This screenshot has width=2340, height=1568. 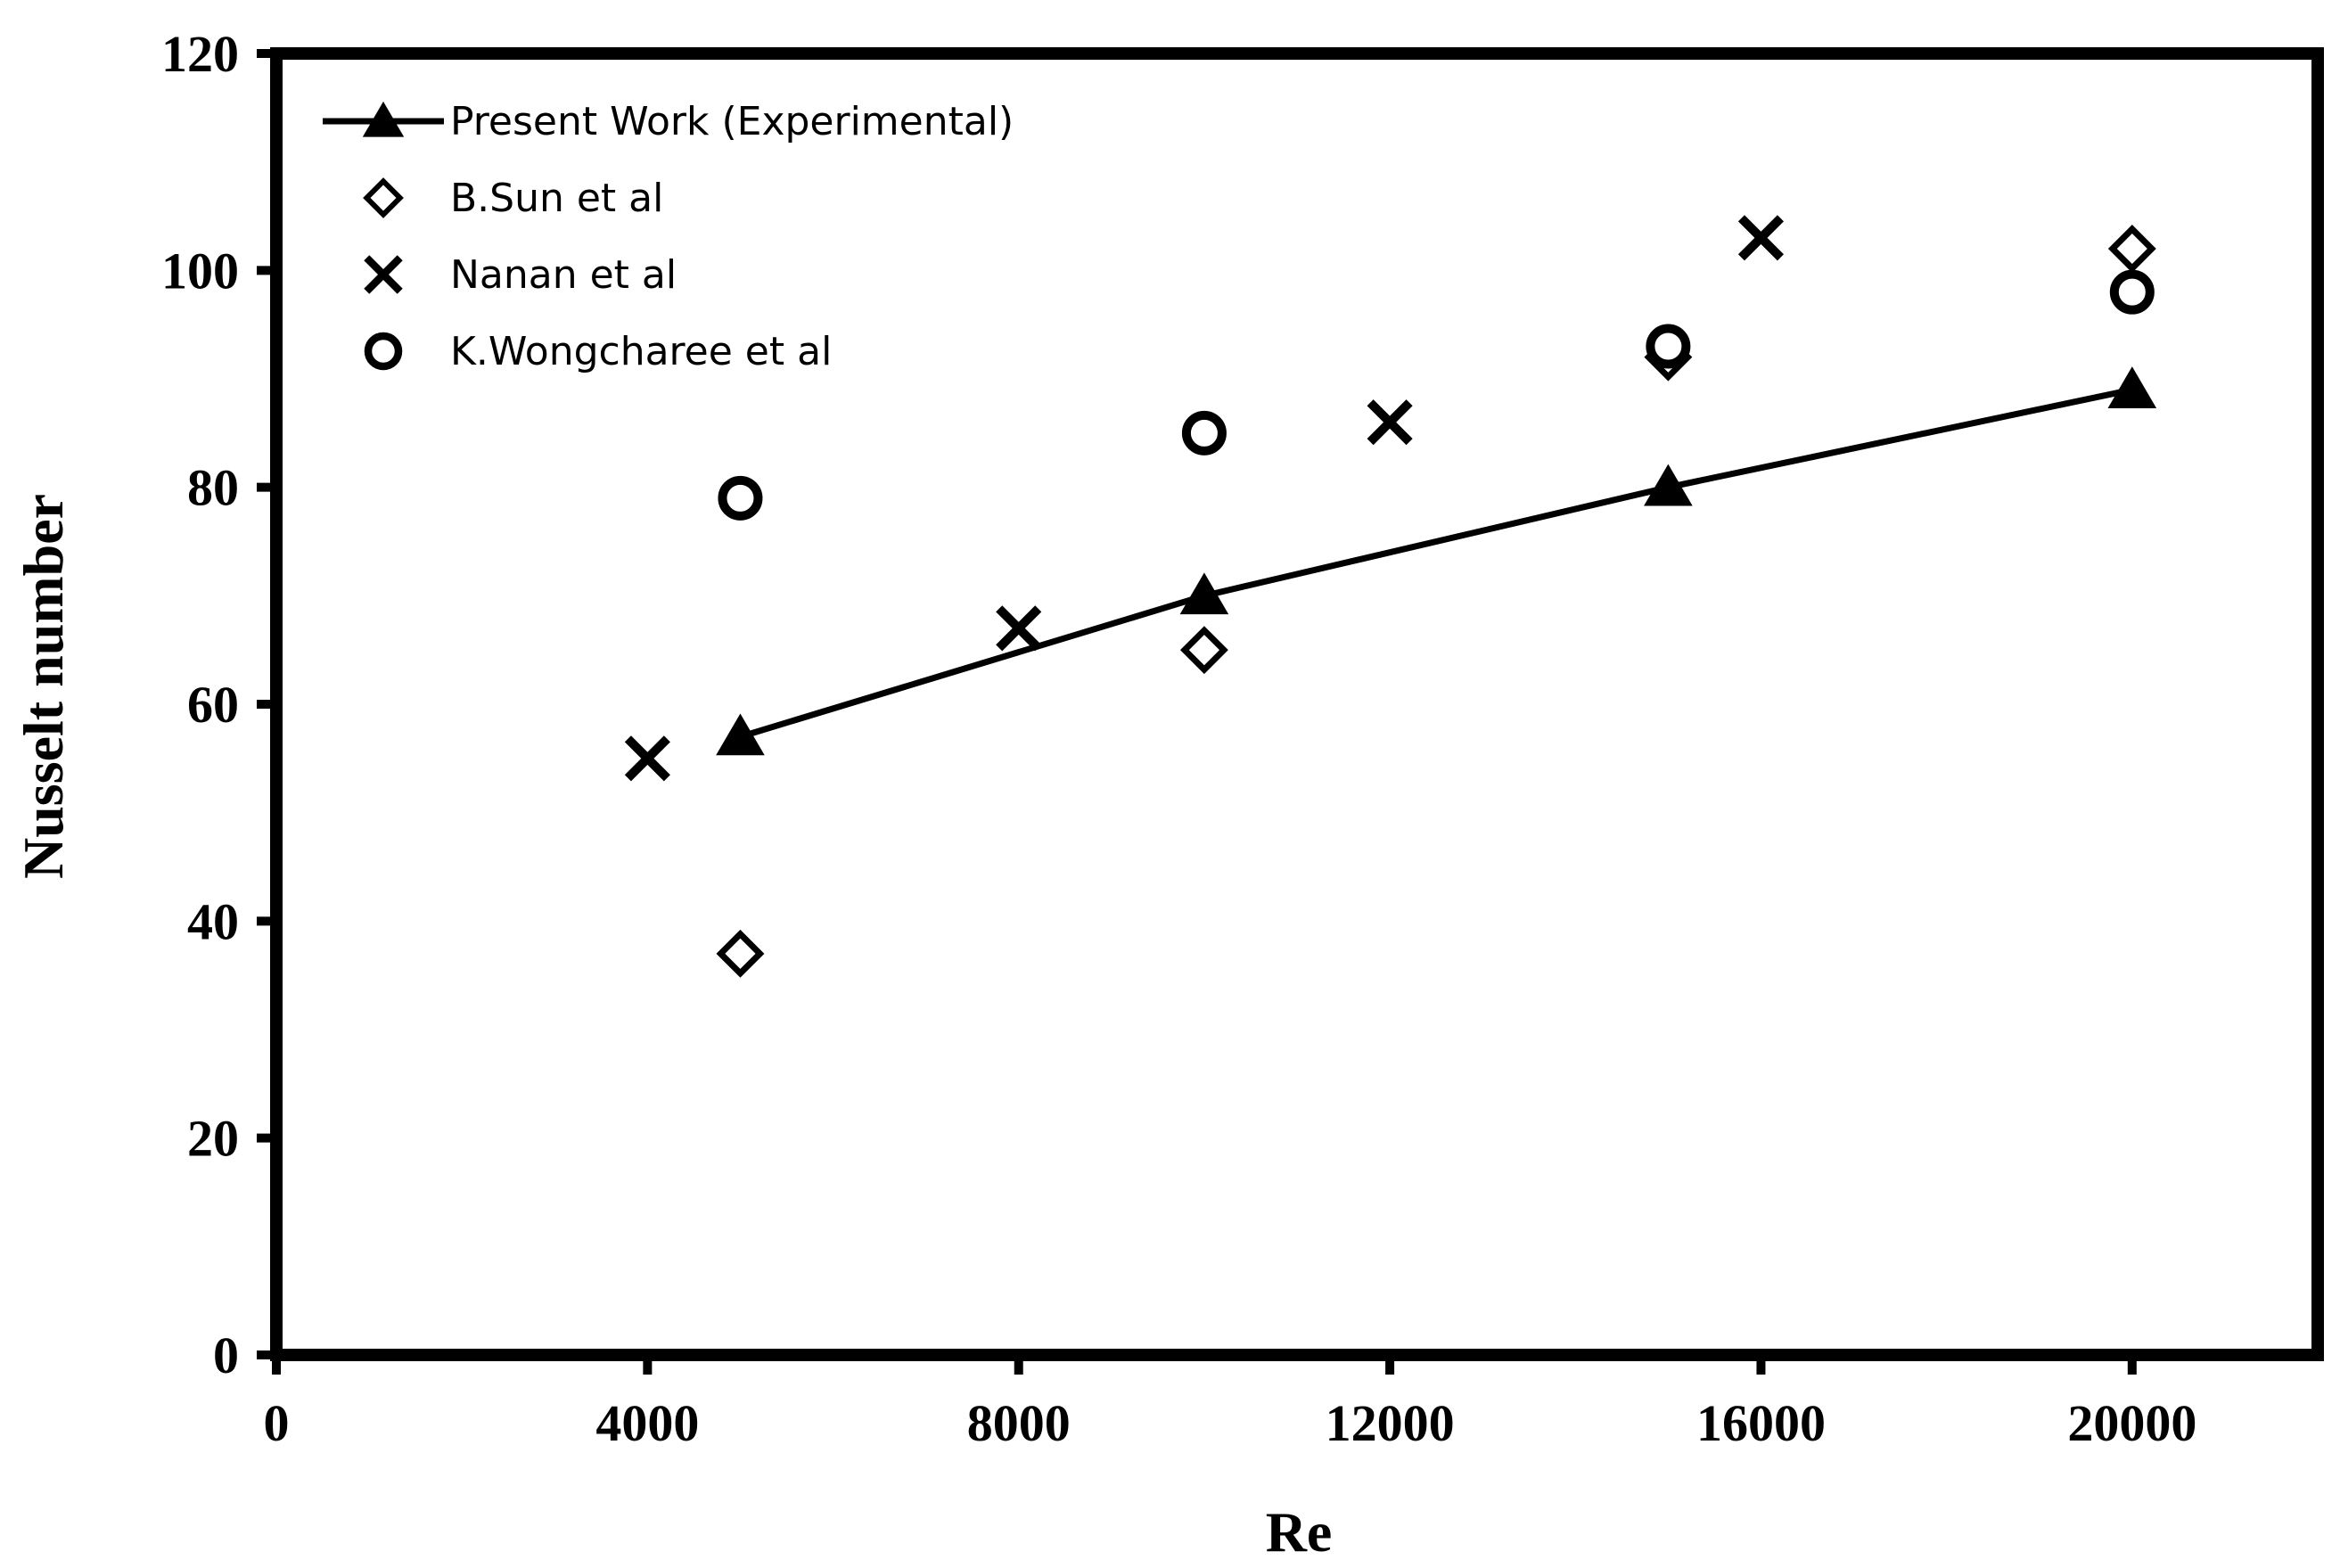 What do you see at coordinates (1019, 1423) in the screenshot?
I see `x-tick-label: 8000` at bounding box center [1019, 1423].